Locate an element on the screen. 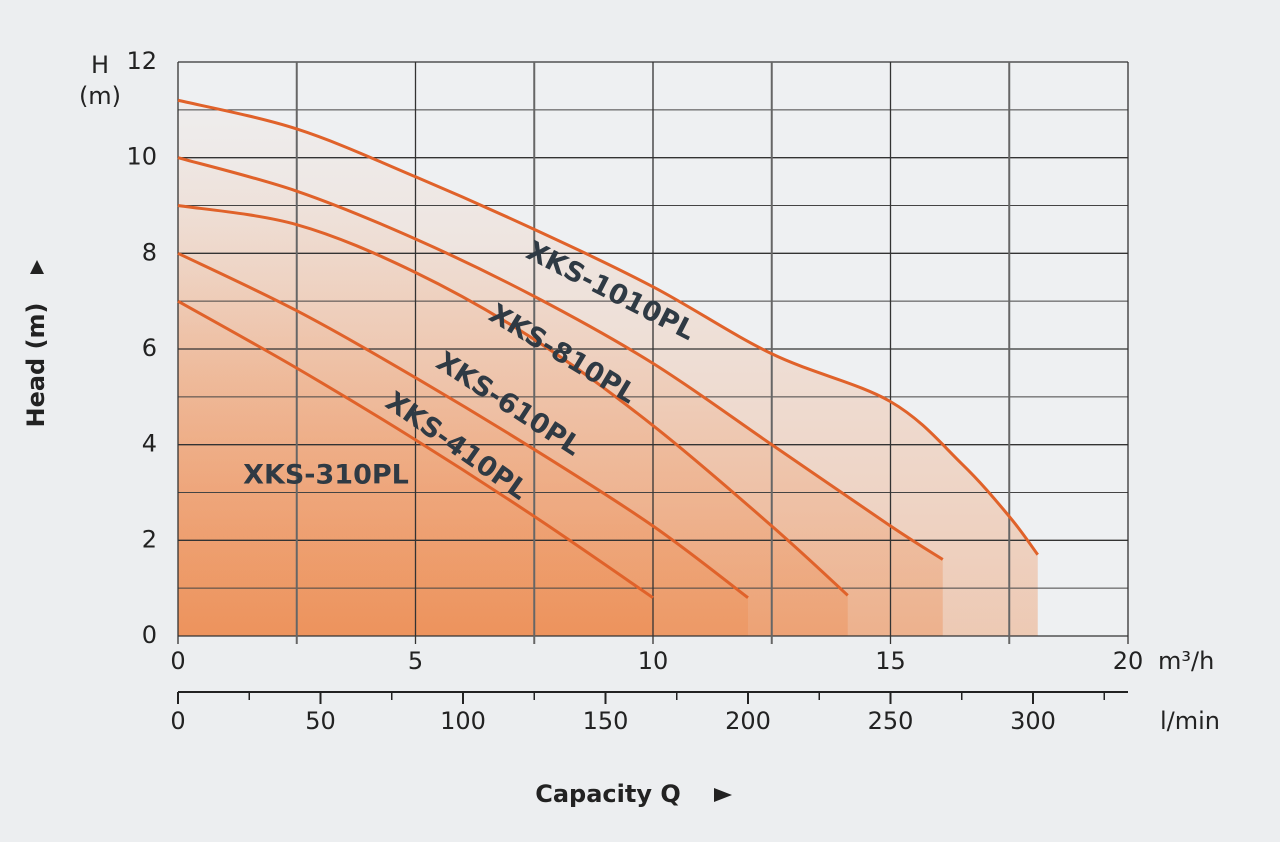 This screenshot has width=1280, height=842. y-unit: (m) is located at coordinates (100, 96).